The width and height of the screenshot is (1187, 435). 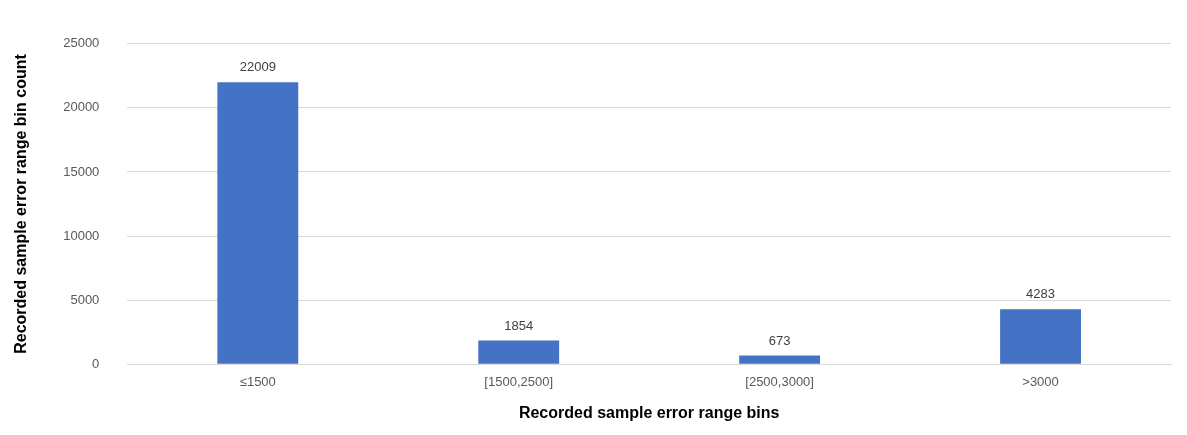 I want to click on y-tick-label: 25000, so click(x=81, y=43).